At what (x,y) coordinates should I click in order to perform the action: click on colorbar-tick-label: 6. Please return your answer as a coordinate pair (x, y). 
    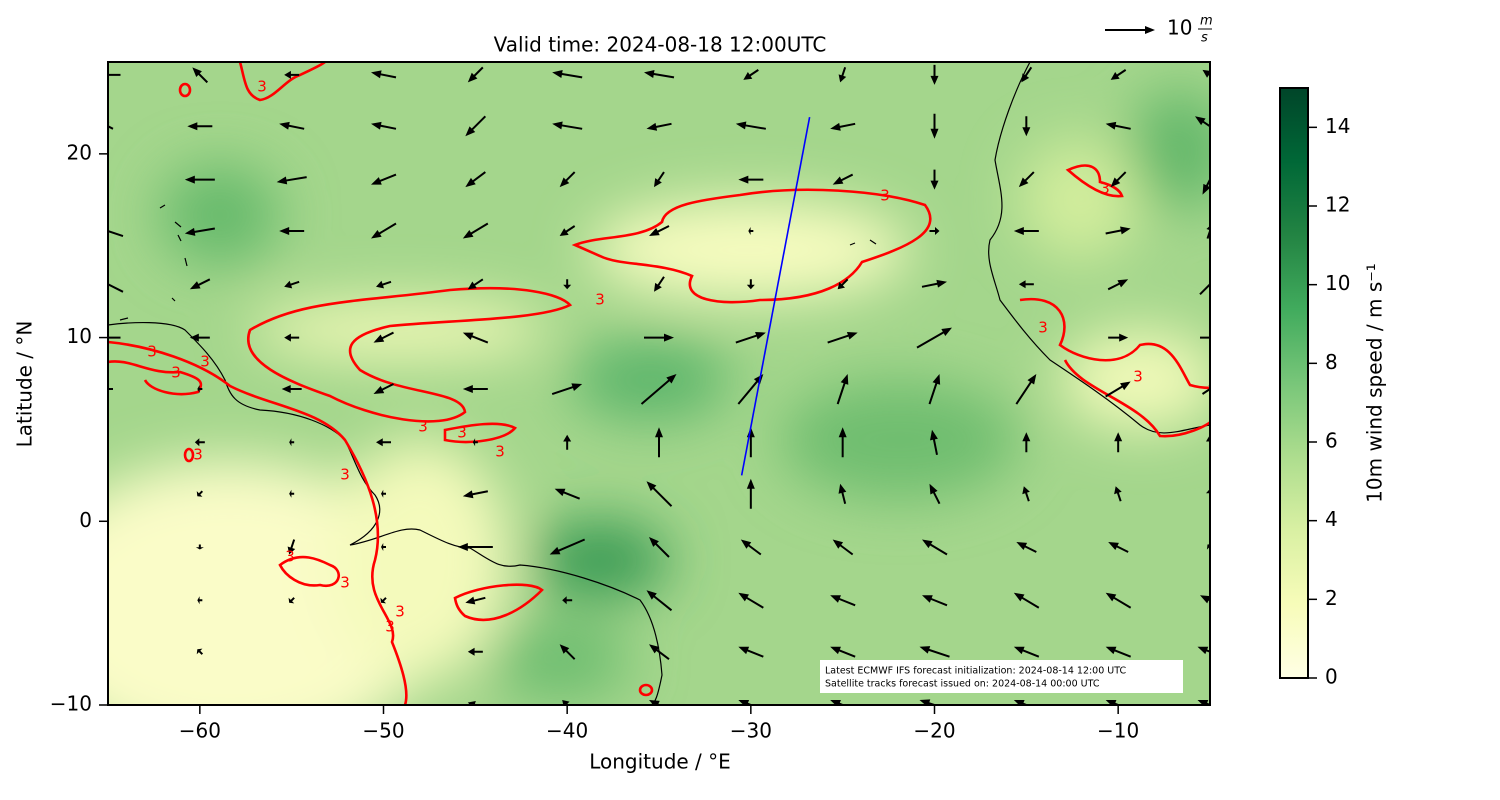
    Looking at the image, I should click on (1331, 441).